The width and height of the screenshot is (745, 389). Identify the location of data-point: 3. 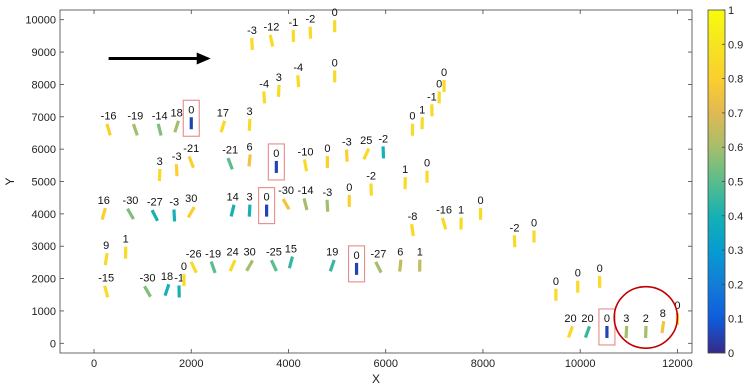
(626, 326).